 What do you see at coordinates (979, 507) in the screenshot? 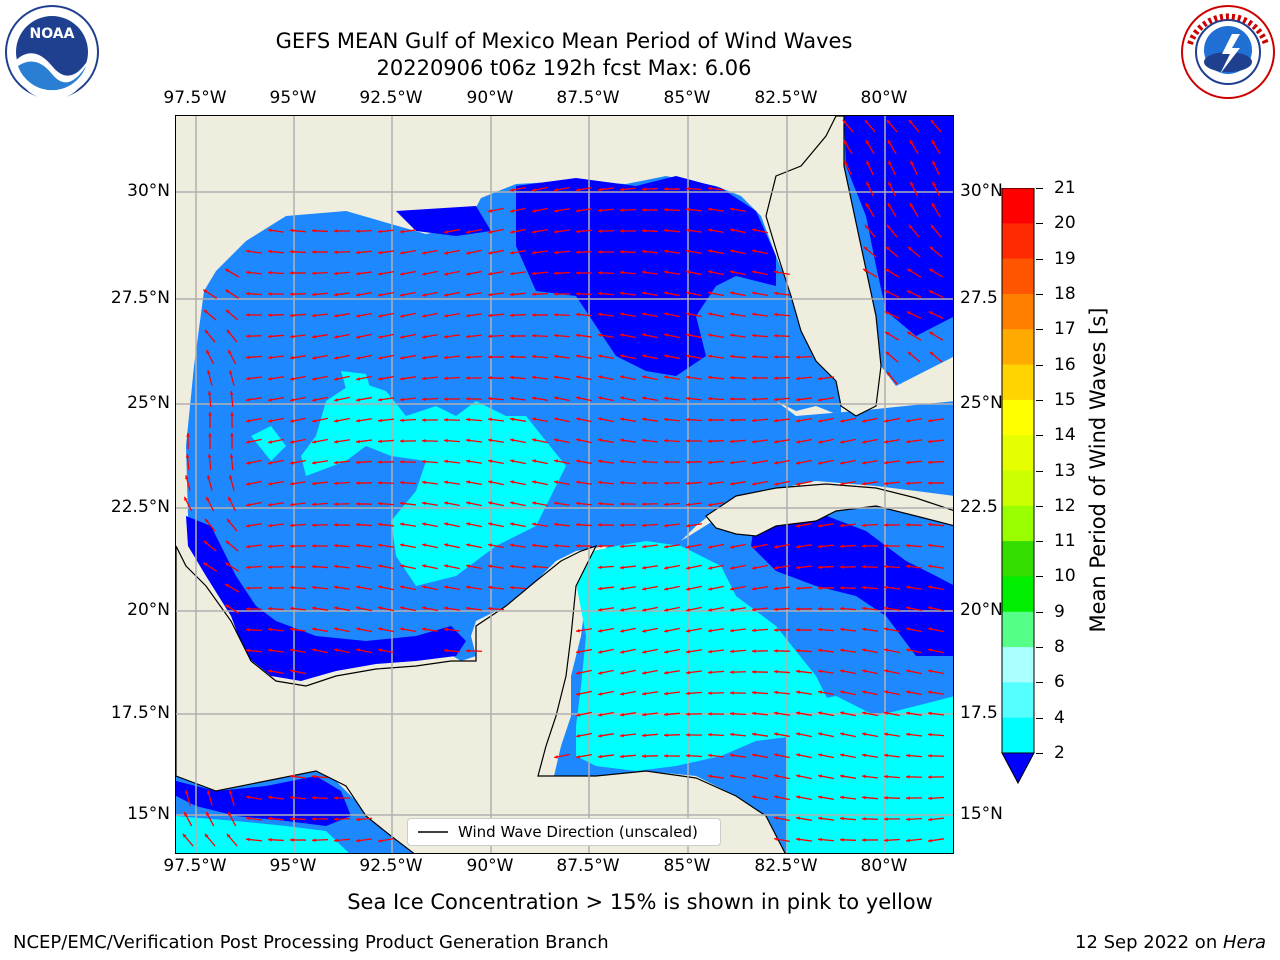
I see `lat-tick-right: 22.5` at bounding box center [979, 507].